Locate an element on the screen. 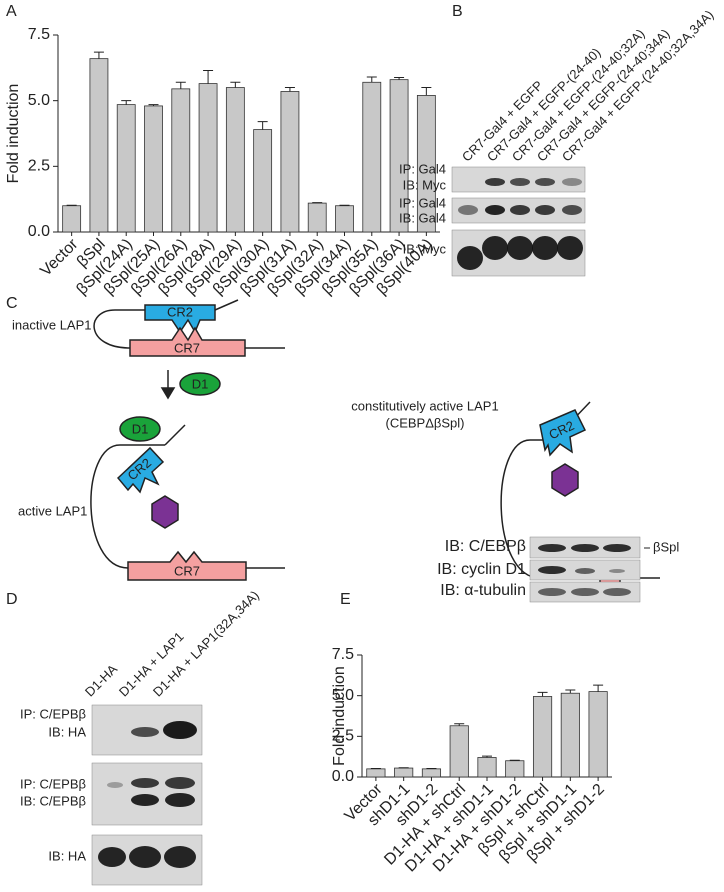 Image resolution: width=724 pixels, height=892 pixels. blot-row-label: IP: C/EPBβ is located at coordinates (53, 783).